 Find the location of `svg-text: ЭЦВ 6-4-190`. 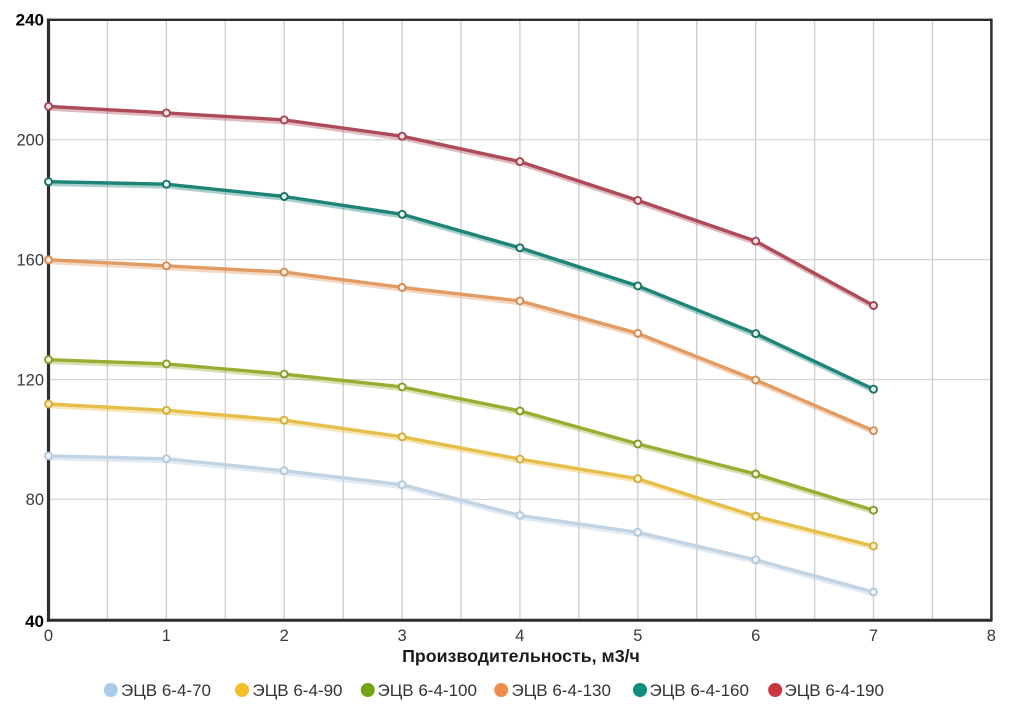

svg-text: ЭЦВ 6-4-190 is located at coordinates (834, 690).